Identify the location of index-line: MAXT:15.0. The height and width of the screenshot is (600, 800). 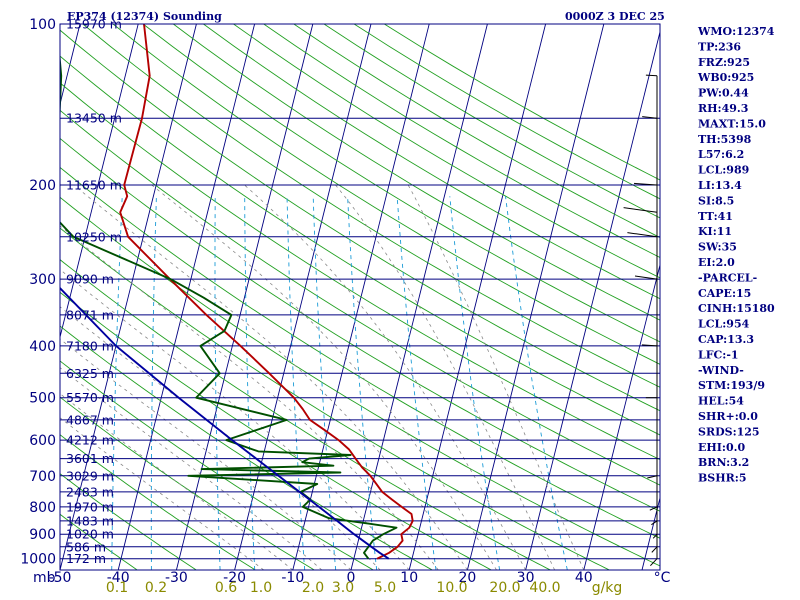
(732, 123).